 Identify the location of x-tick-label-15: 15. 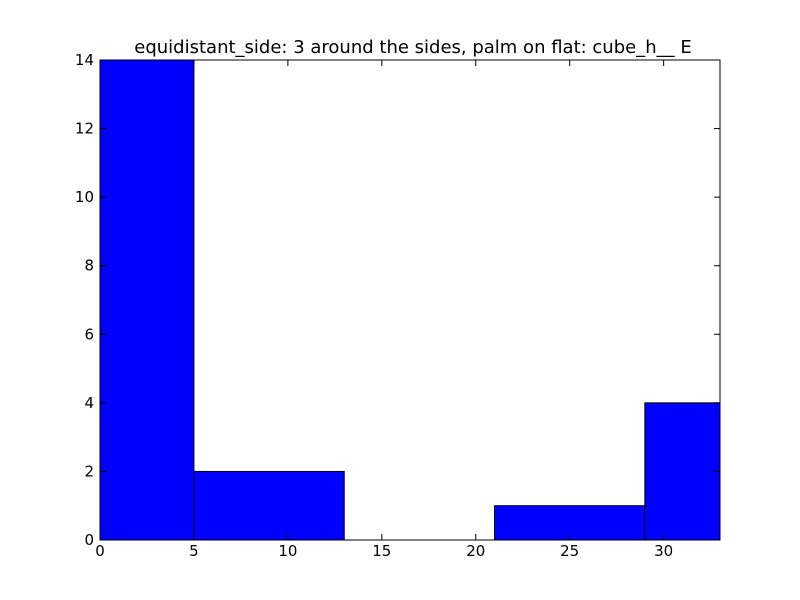
(381, 551).